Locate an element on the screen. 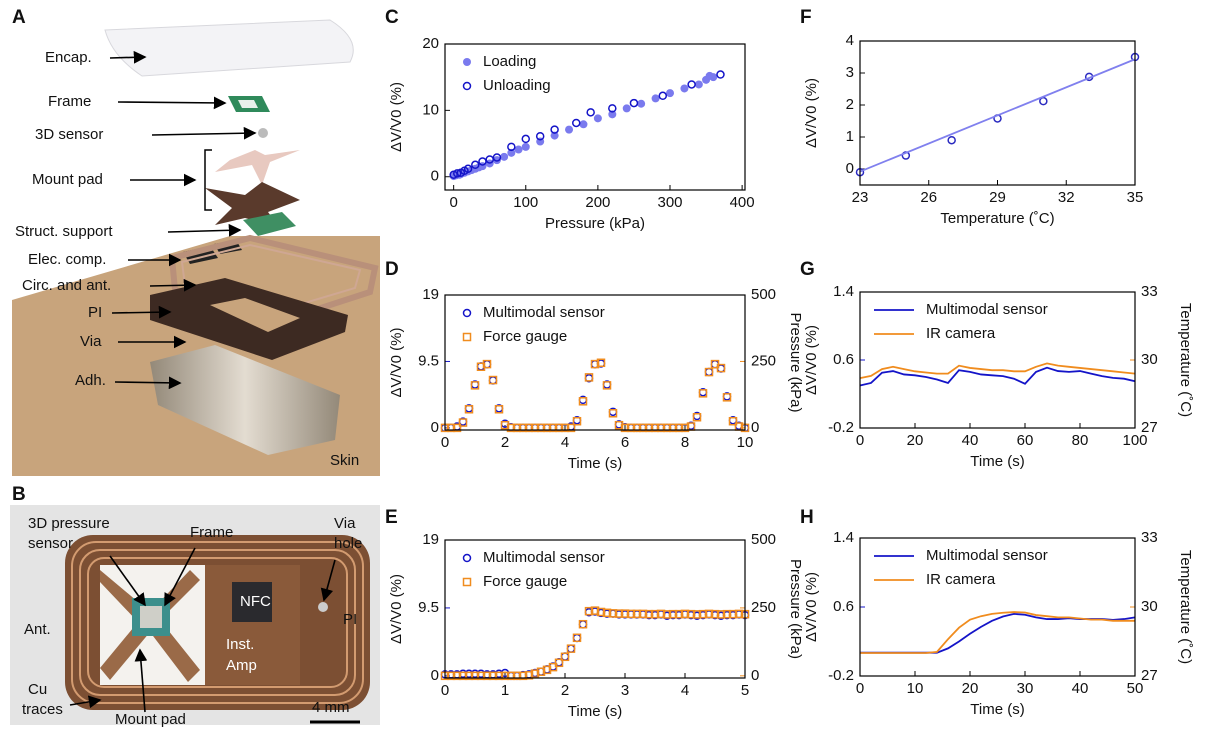 This screenshot has height=730, width=1220. series-line is located at coordinates (997, 115).